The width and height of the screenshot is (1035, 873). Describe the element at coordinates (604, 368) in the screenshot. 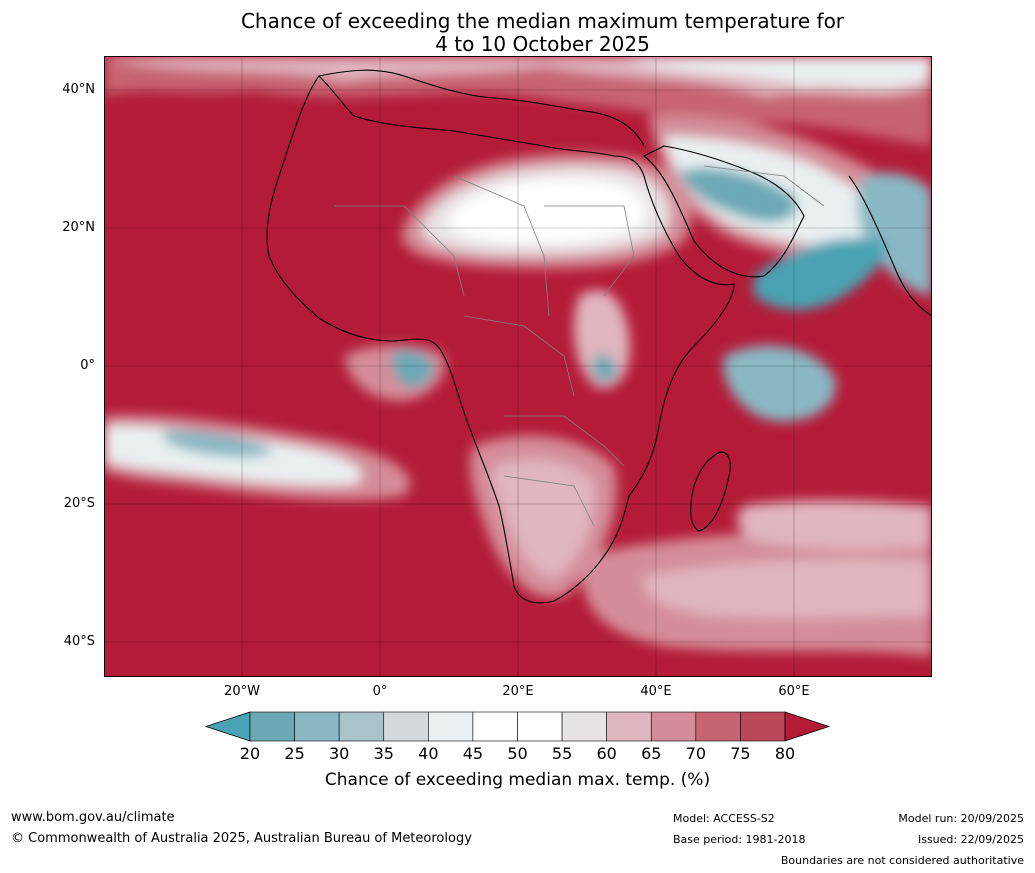

I see `field-lake-victoria` at that location.